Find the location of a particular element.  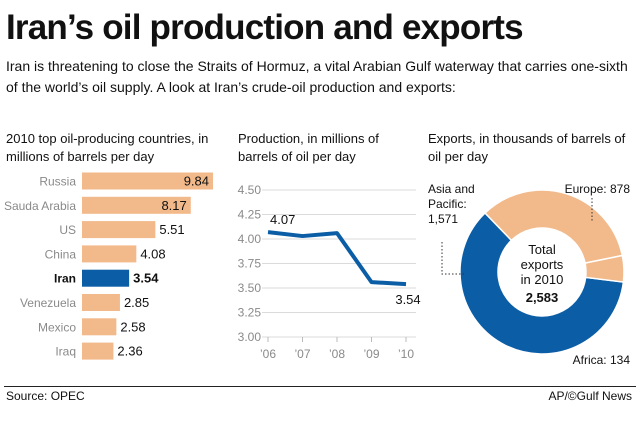

bar-category-label: Russia is located at coordinates (57, 182).